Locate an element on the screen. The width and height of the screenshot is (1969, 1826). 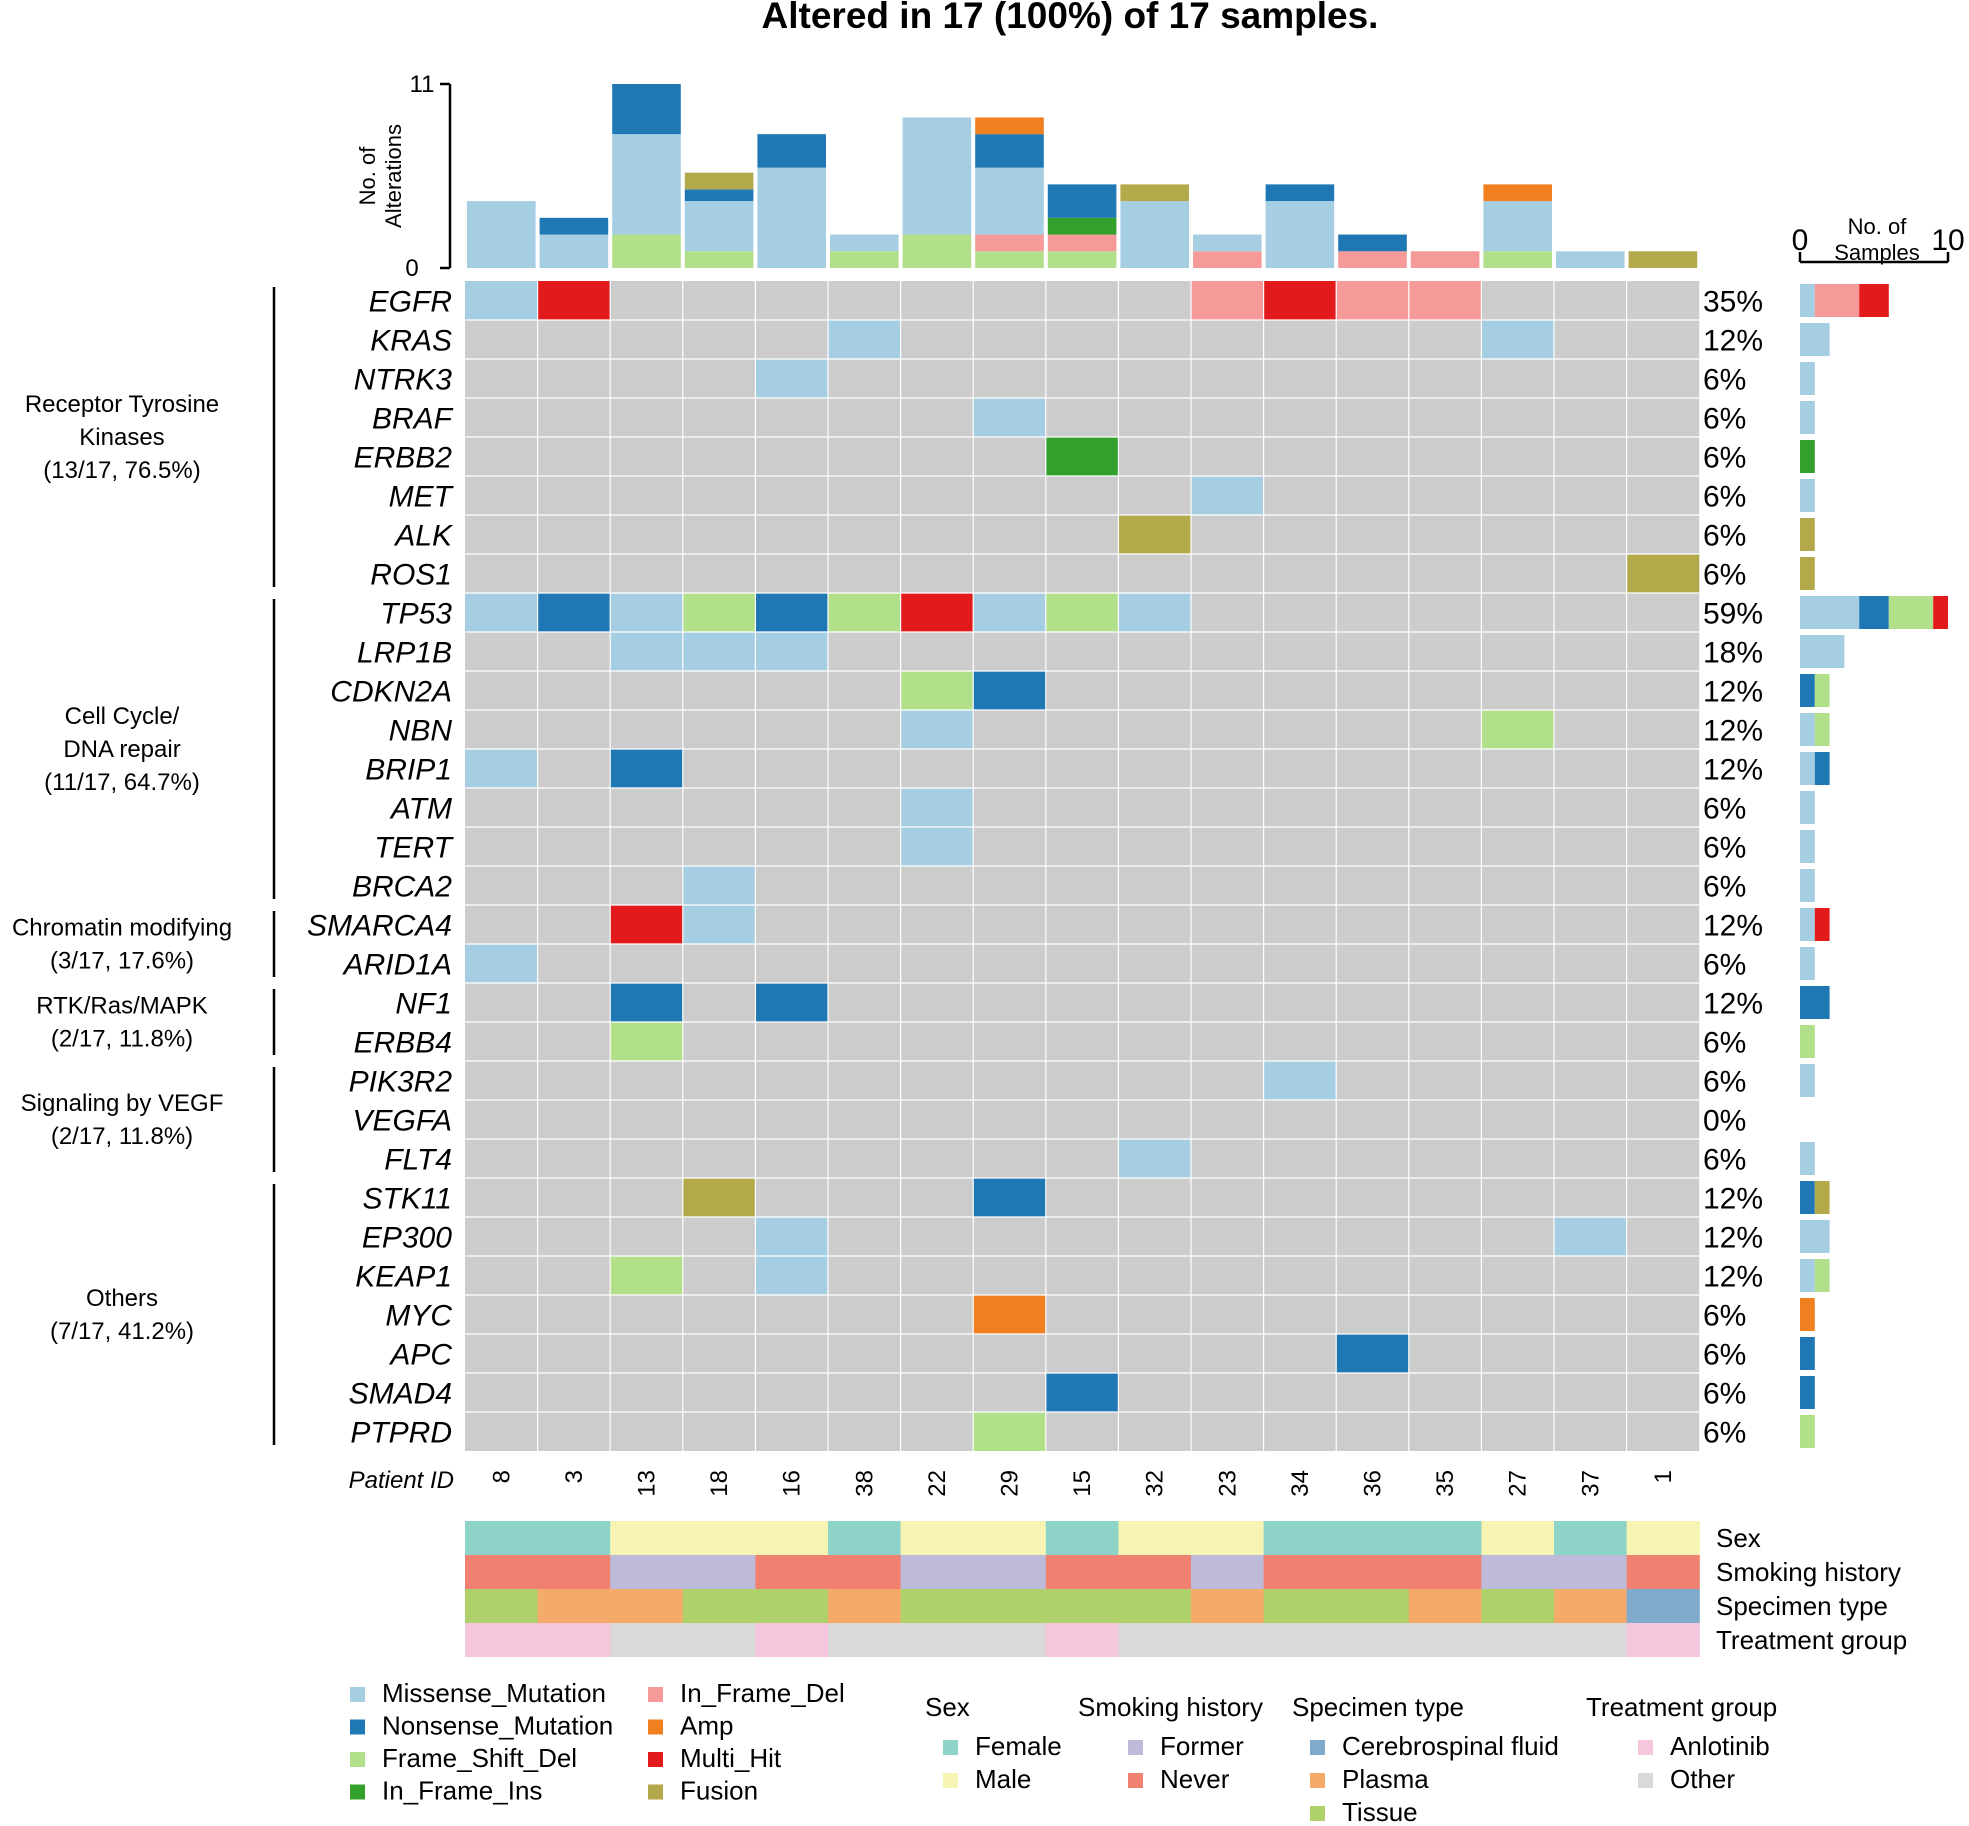
side-bar-segment-nbn-frame-shift-del is located at coordinates (1822, 729).